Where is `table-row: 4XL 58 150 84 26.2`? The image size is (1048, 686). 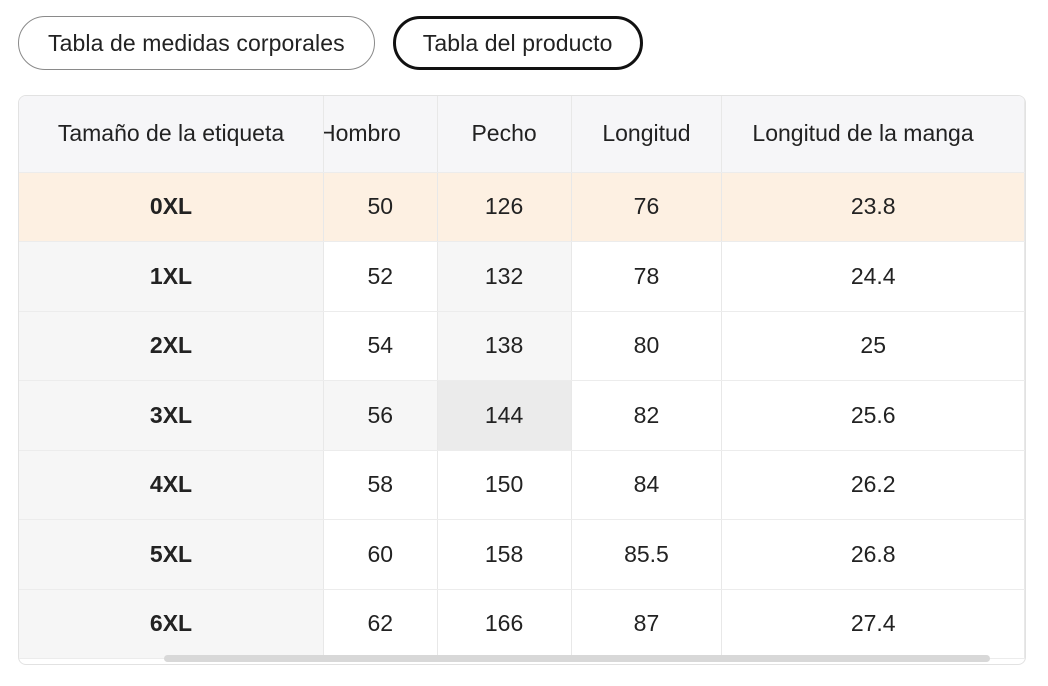 table-row: 4XL 58 150 84 26.2 is located at coordinates (522, 485).